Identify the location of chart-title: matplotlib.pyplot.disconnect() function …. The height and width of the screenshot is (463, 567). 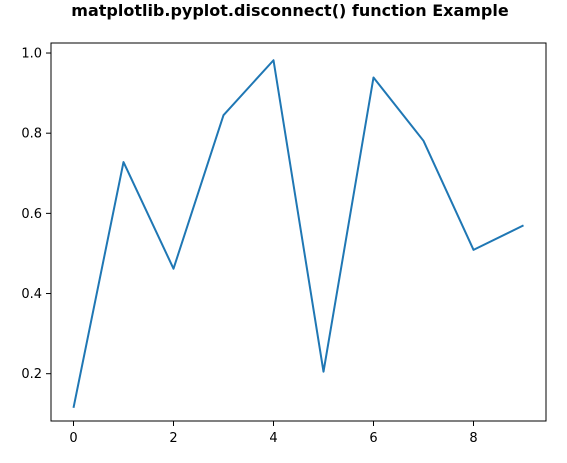
(290, 10).